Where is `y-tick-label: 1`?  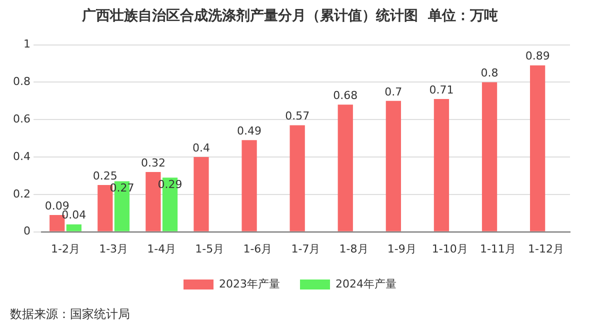 y-tick-label: 1 is located at coordinates (26, 44).